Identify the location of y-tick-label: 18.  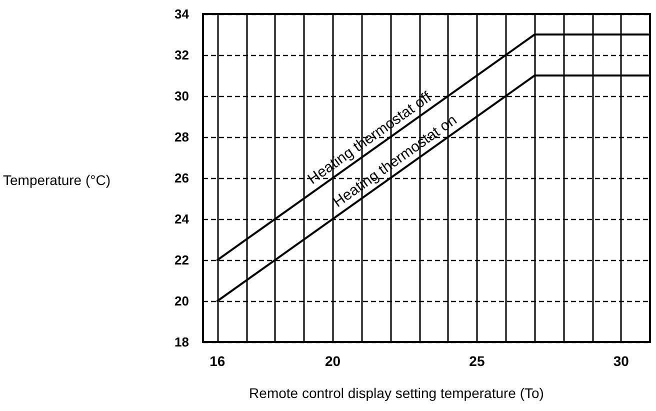
(181, 342).